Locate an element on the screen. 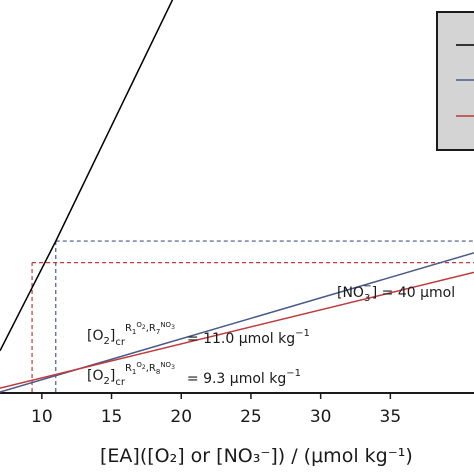 This screenshot has width=474, height=474. legend-box is located at coordinates (455, 81).